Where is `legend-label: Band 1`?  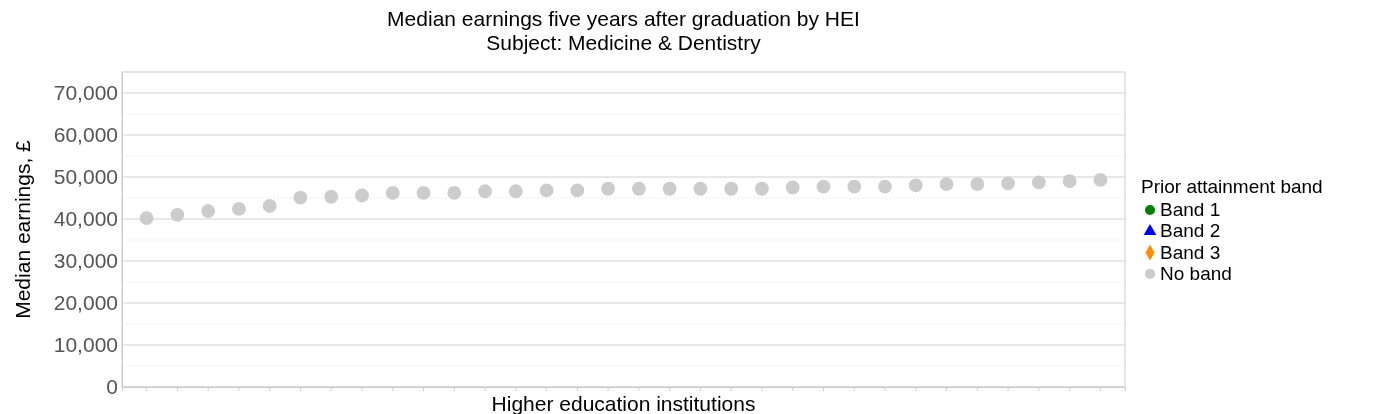
legend-label: Band 1 is located at coordinates (1190, 209).